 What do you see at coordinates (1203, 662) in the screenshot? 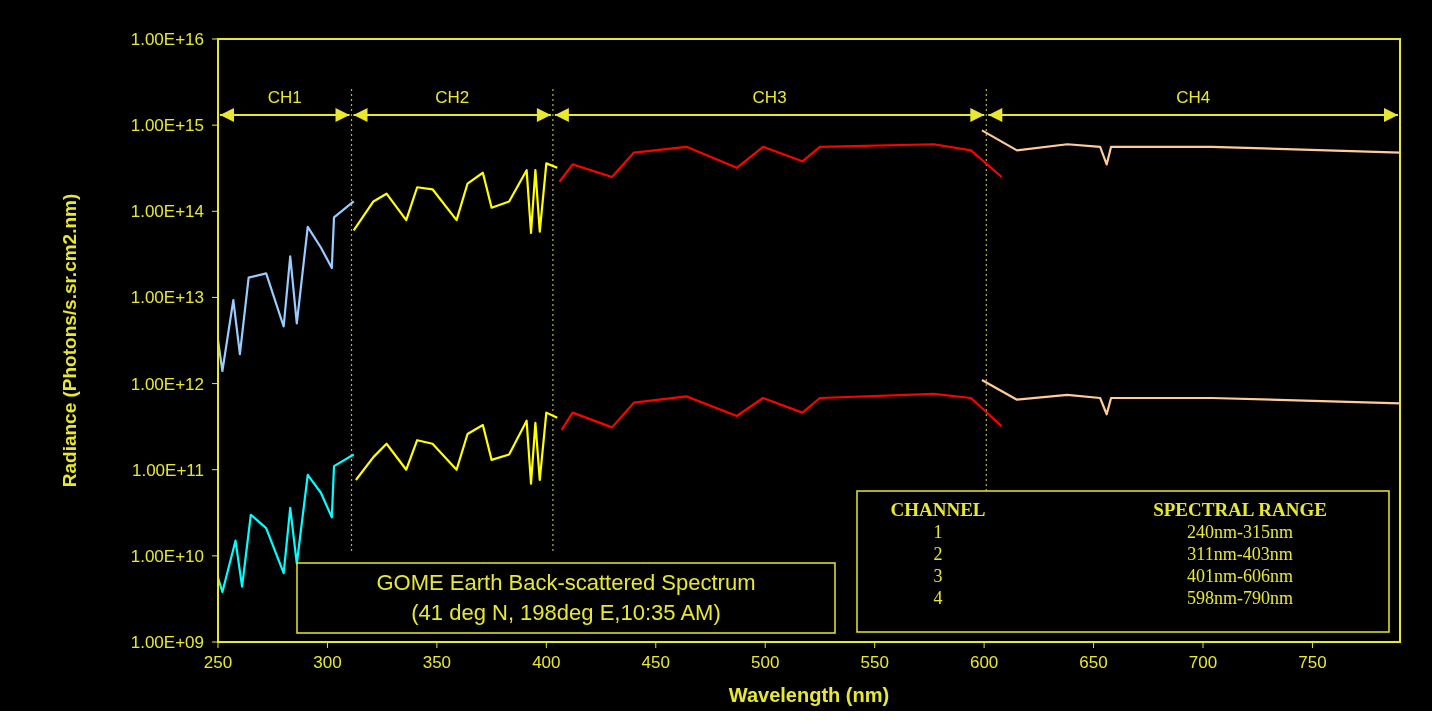
I see `x-tick-label: 700` at bounding box center [1203, 662].